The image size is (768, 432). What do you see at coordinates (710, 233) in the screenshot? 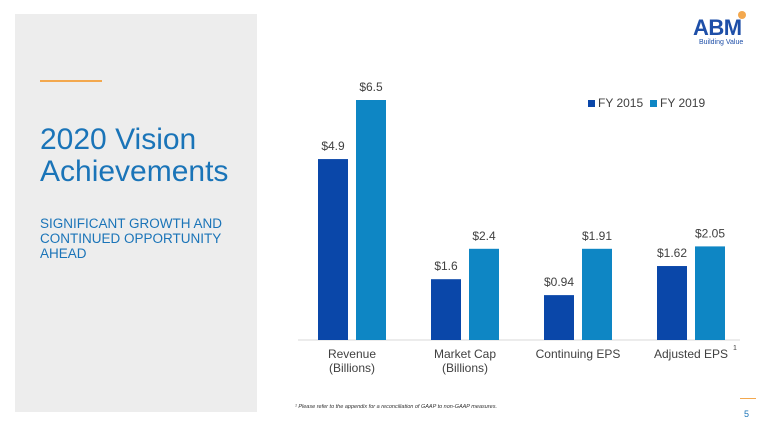
I see `data-label: $2.05` at bounding box center [710, 233].